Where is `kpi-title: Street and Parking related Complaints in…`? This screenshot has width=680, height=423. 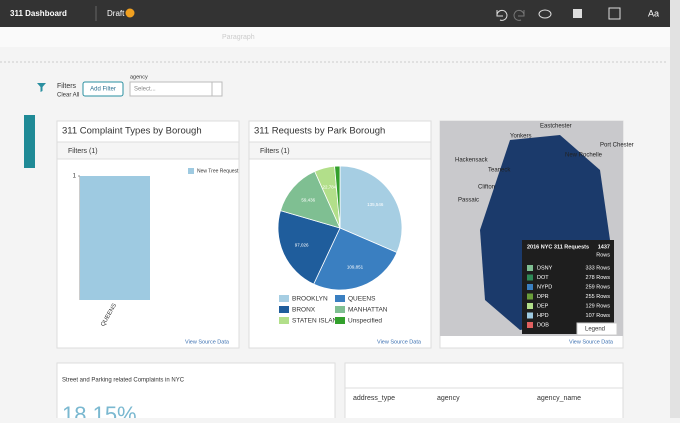
kpi-title: Street and Parking related Complaints in… is located at coordinates (123, 381).